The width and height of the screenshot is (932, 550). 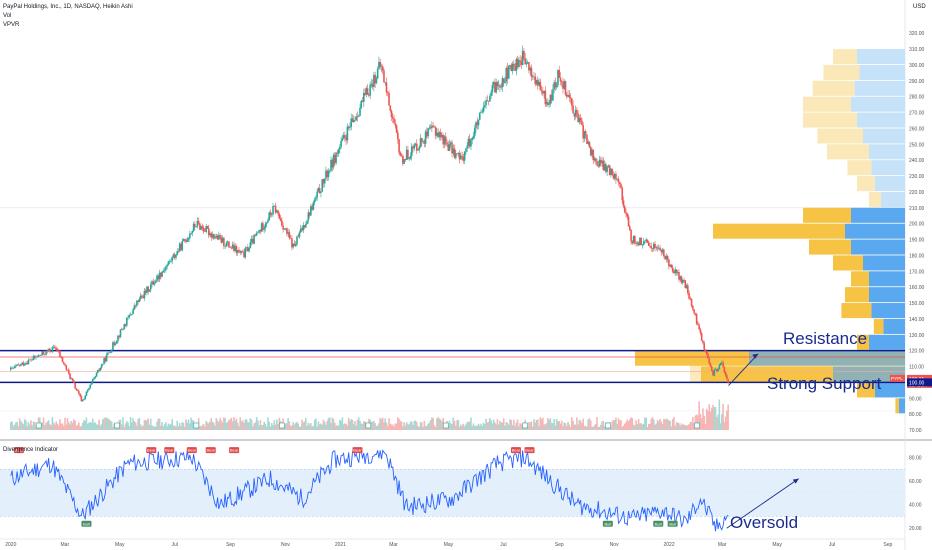 I want to click on resistance-annotation: Resistance, so click(x=825, y=338).